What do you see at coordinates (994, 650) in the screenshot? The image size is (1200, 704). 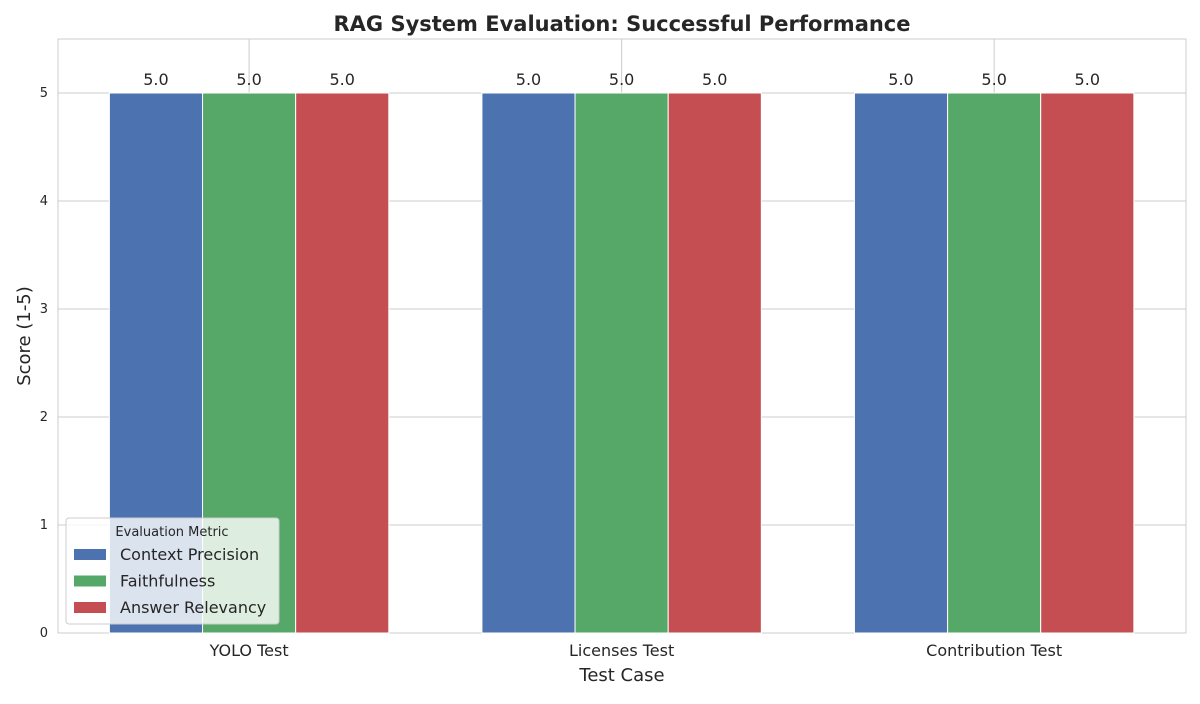 I see `x-tick-label: Contribution Test` at bounding box center [994, 650].